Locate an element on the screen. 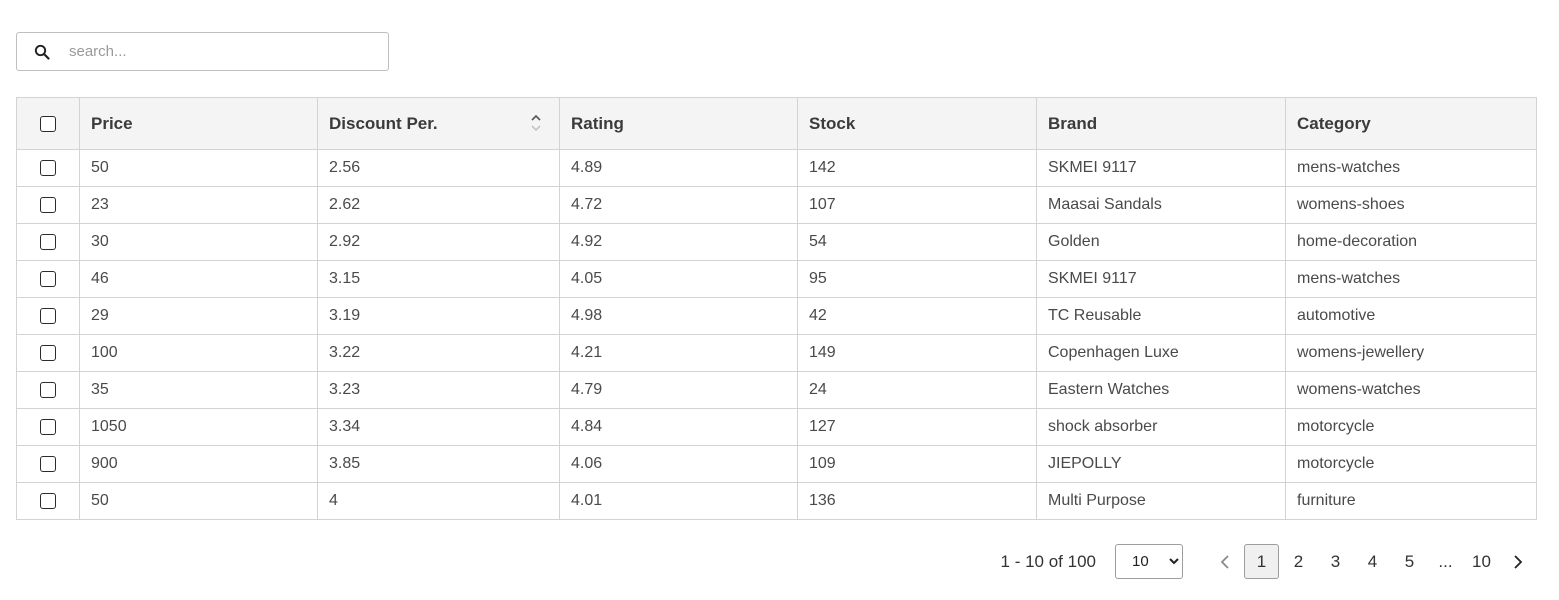  page-button-2: 2 is located at coordinates (1298, 561).